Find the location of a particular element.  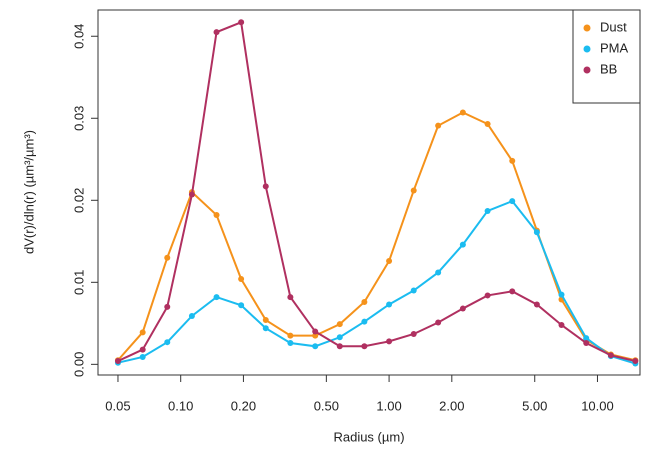

x-tick-label: 0.05 is located at coordinates (117, 405).